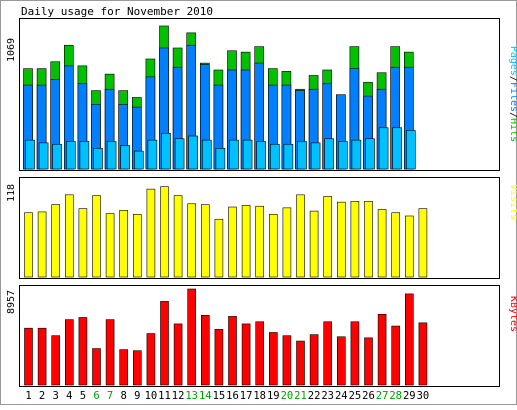  I want to click on day-label-21: 21, so click(300, 396).